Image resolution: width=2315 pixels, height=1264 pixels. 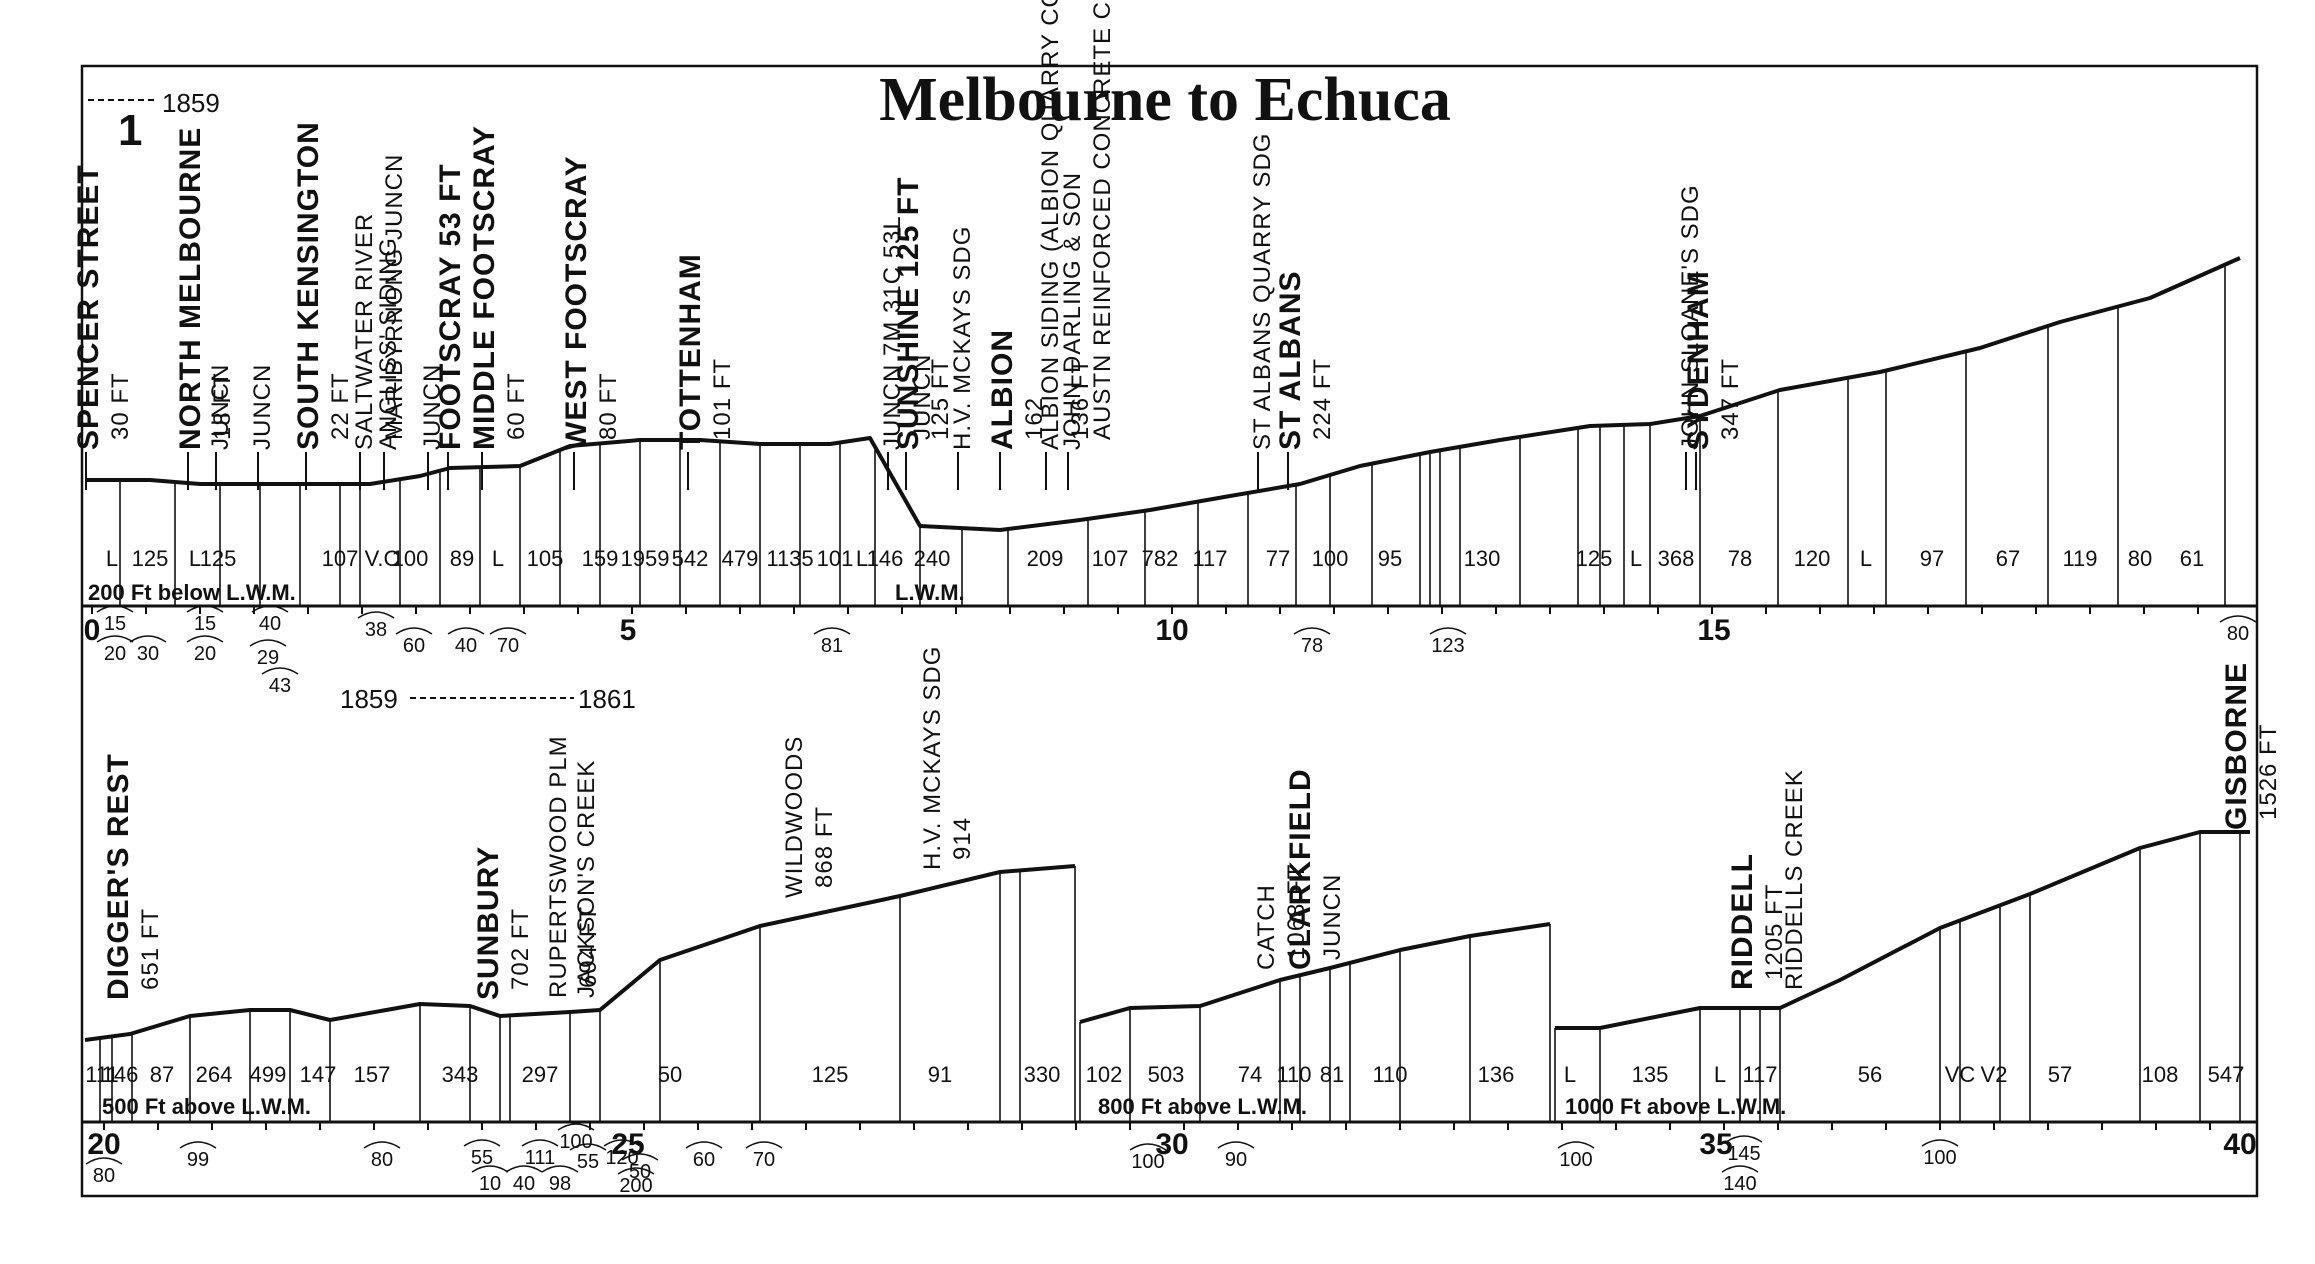 I want to click on top-curve-labels: 15 20 30 15 20 40 29 43 38 60 40 70 81 78 123 80, so click(x=1176, y=651).